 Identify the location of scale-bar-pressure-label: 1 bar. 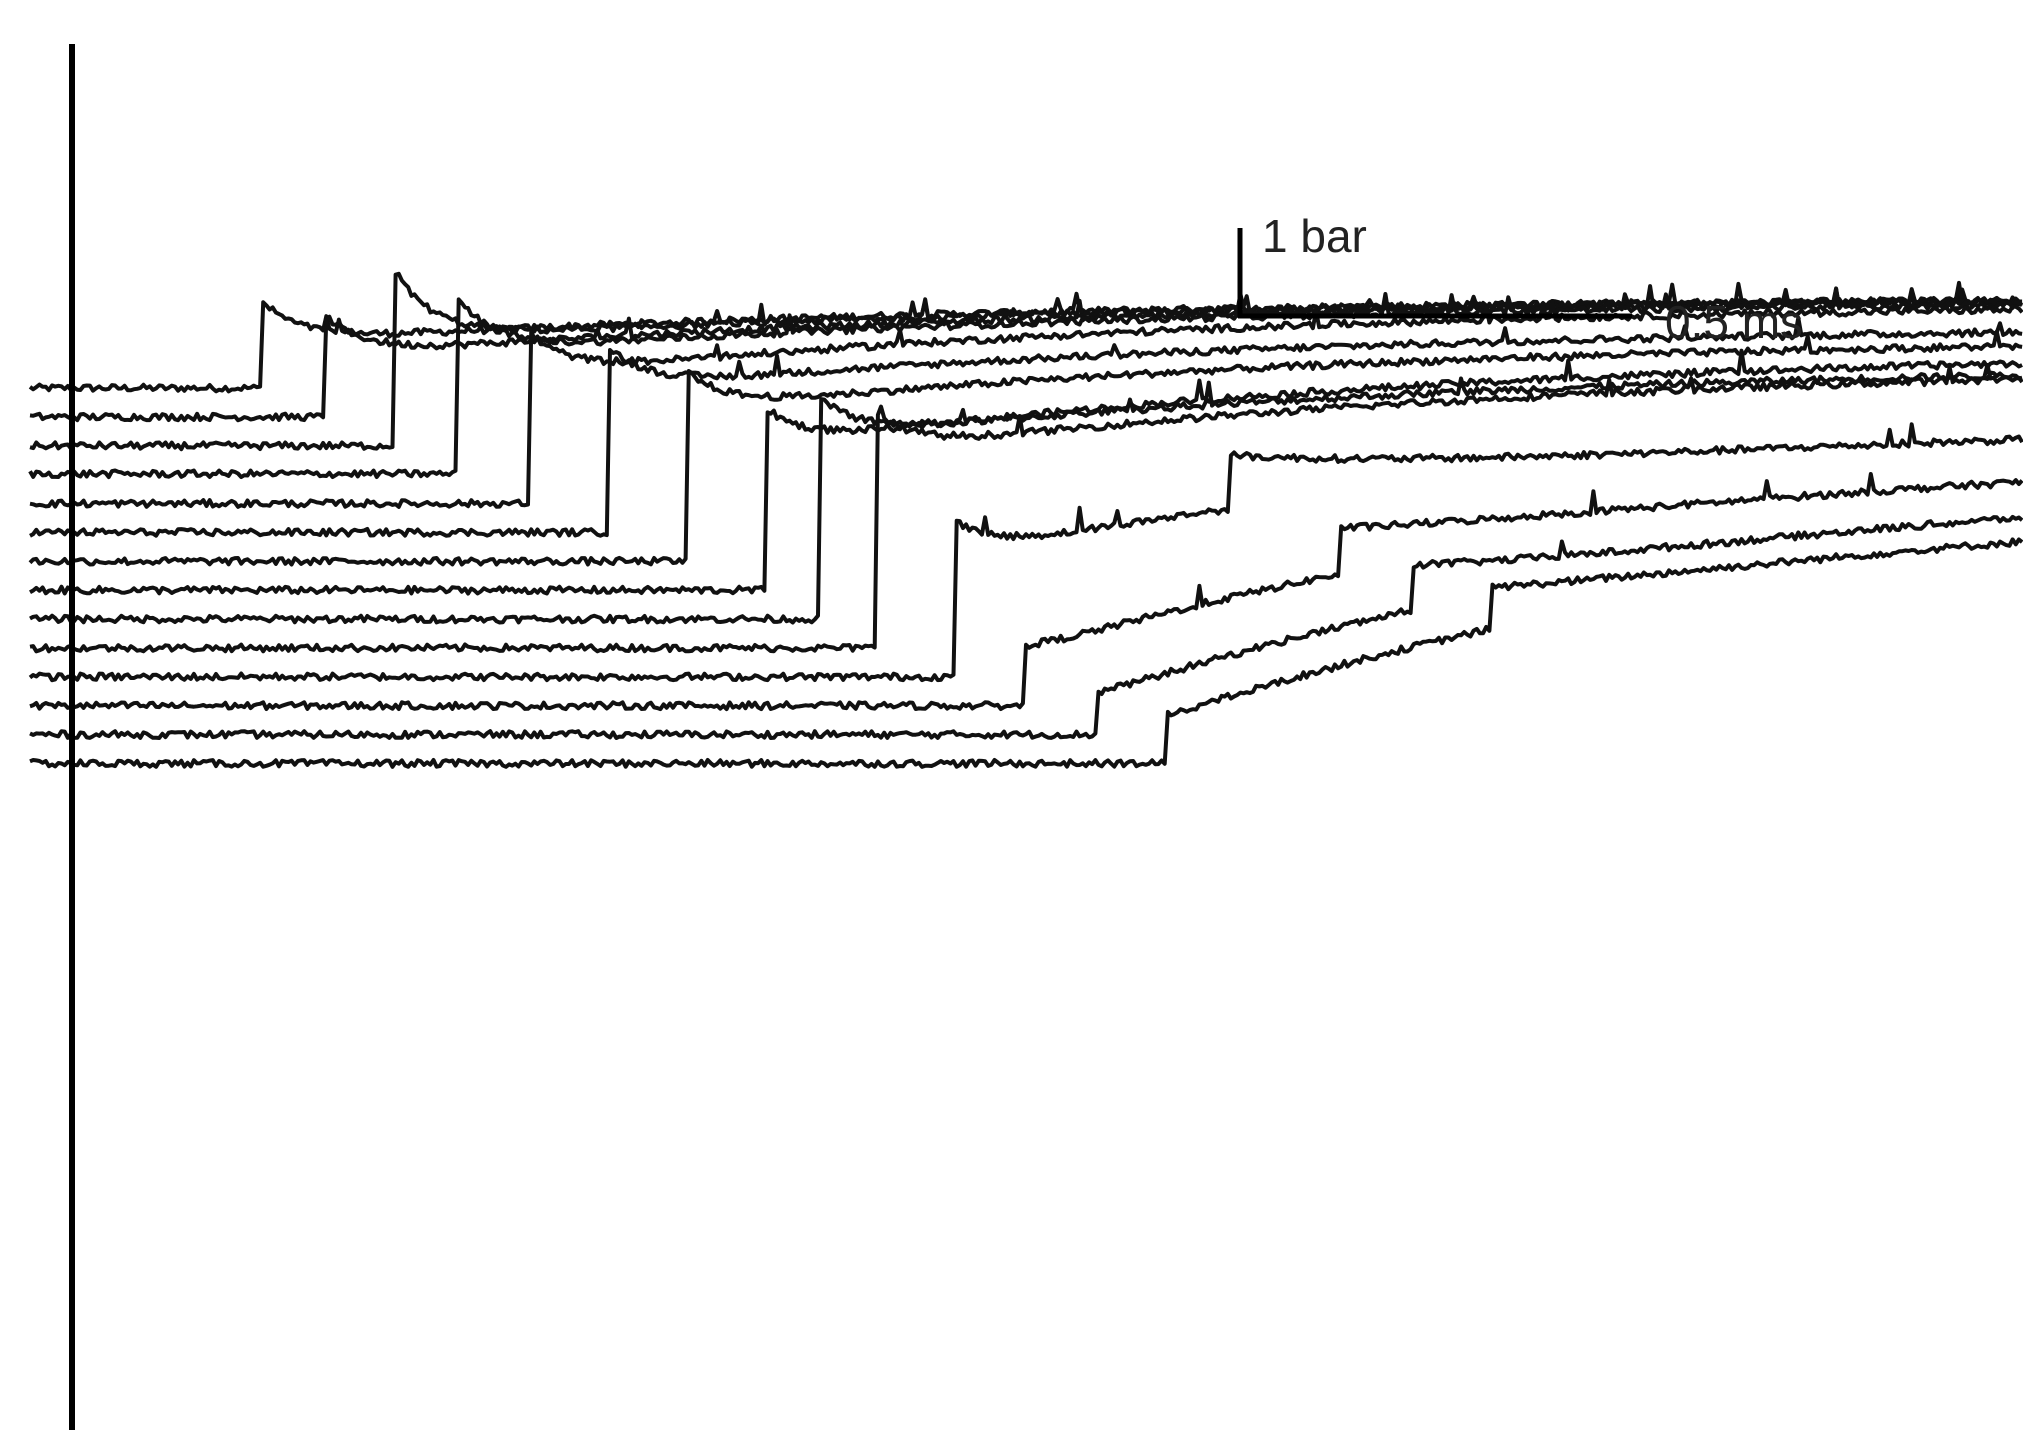
(1314, 236).